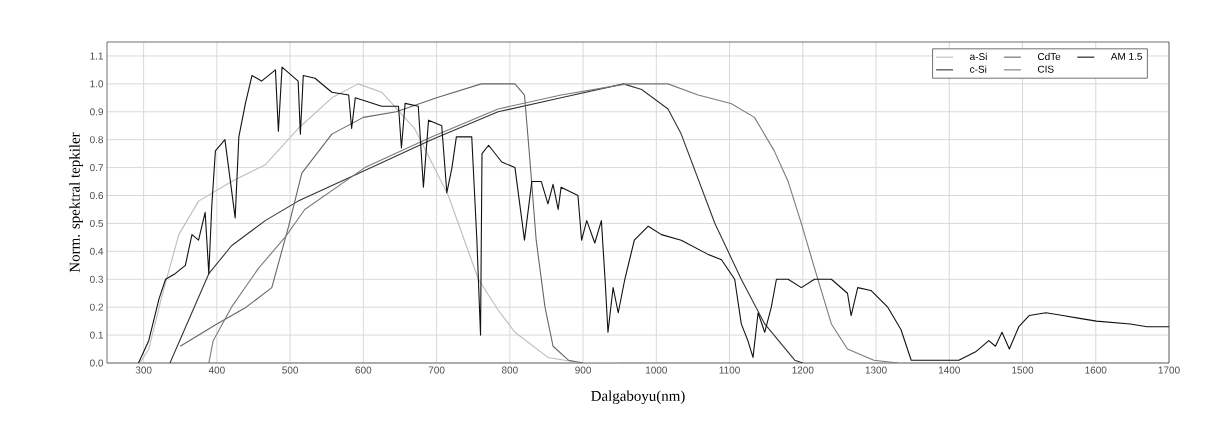  Describe the element at coordinates (729, 370) in the screenshot. I see `x-tick-label: 1100` at that location.